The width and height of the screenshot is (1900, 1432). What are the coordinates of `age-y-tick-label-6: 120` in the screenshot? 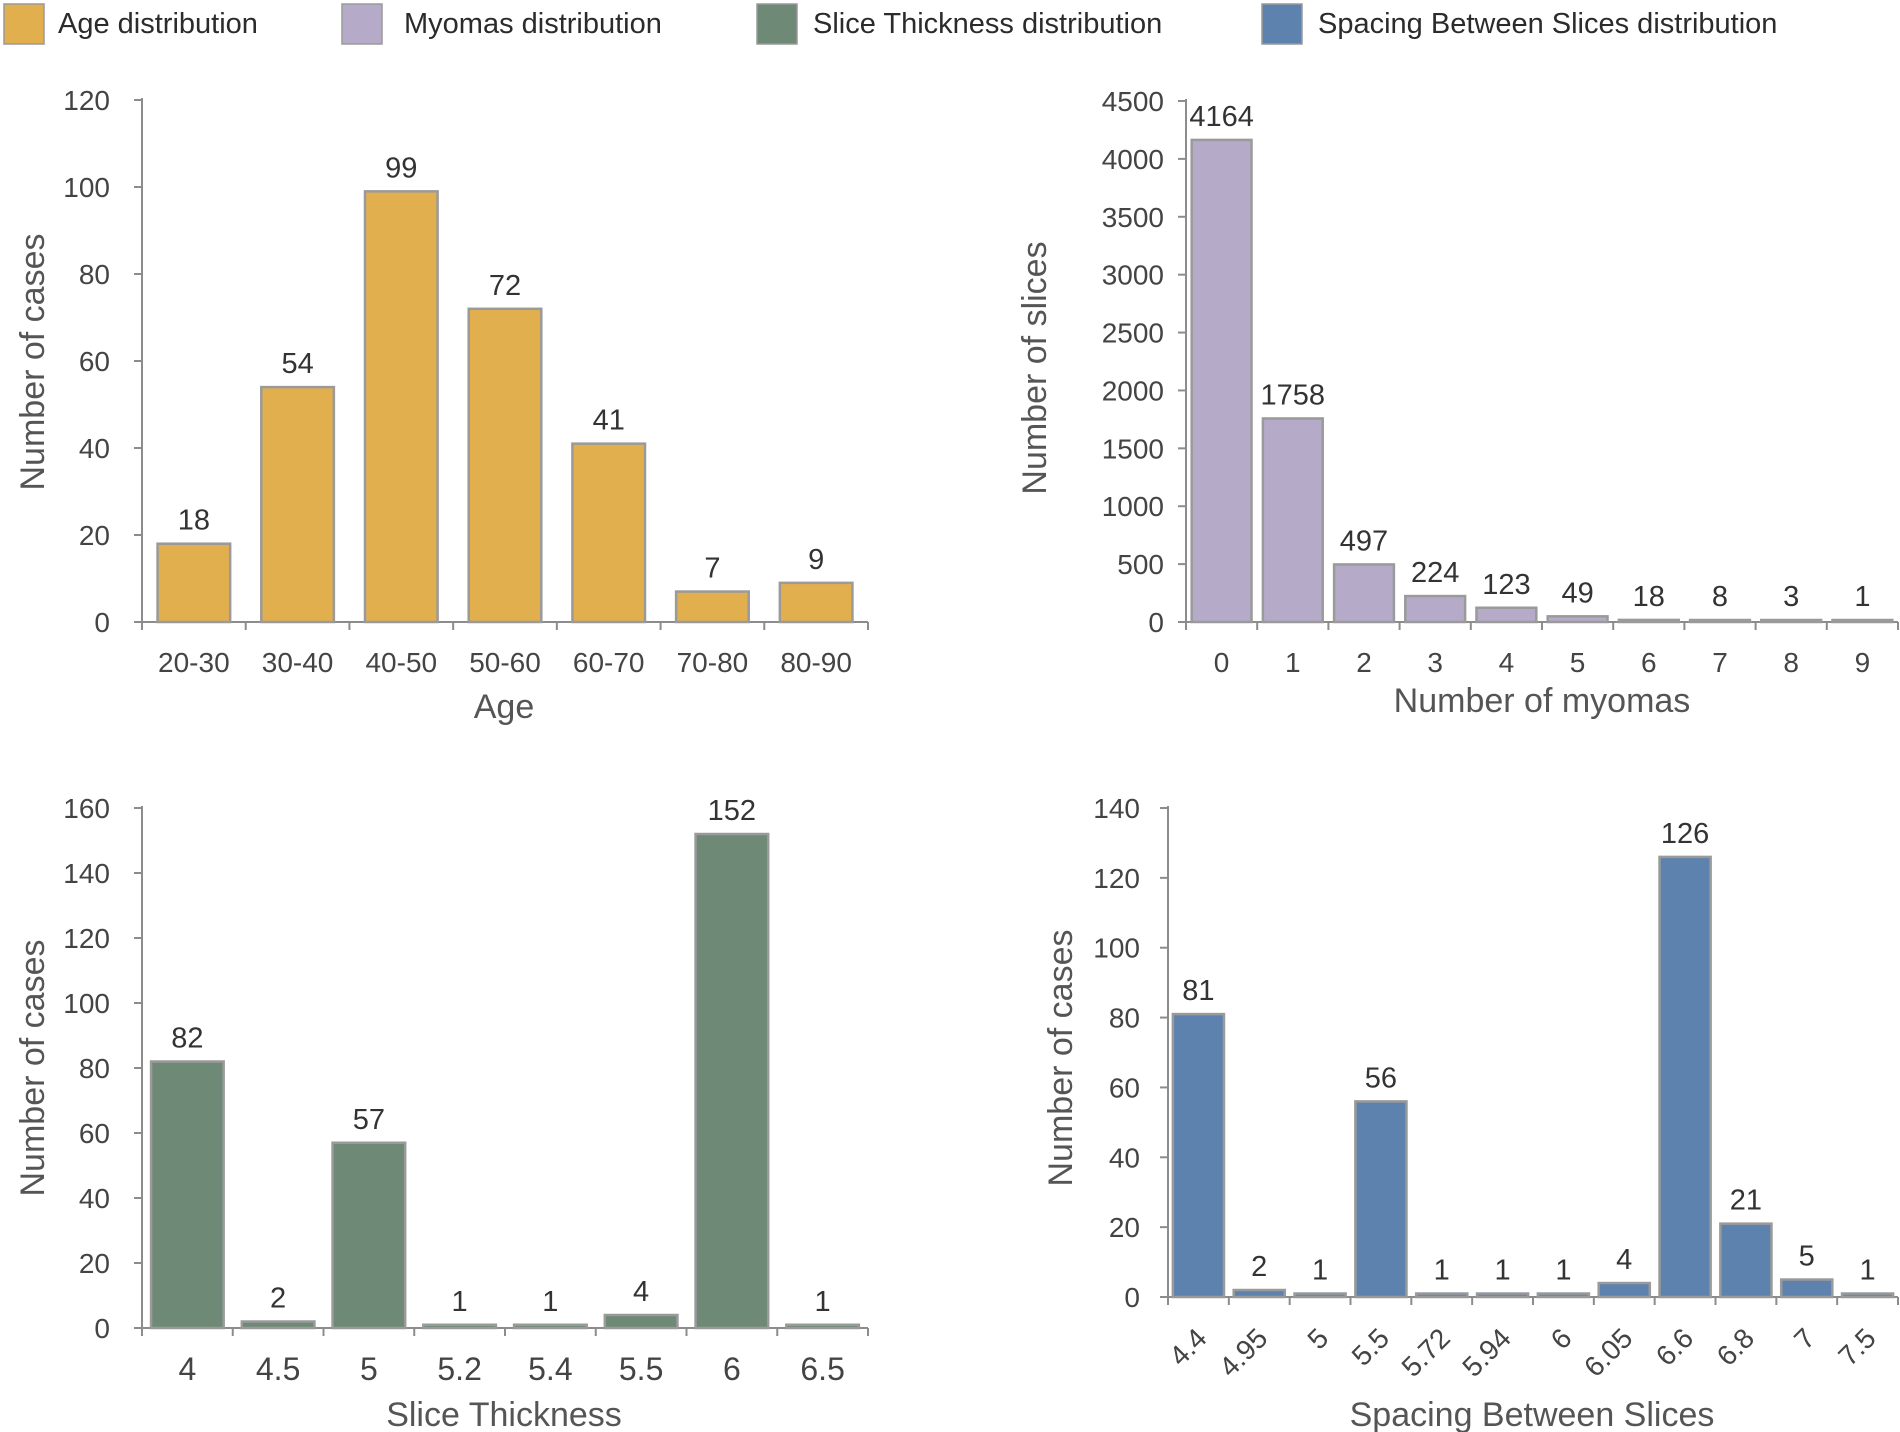 It's located at (86, 100).